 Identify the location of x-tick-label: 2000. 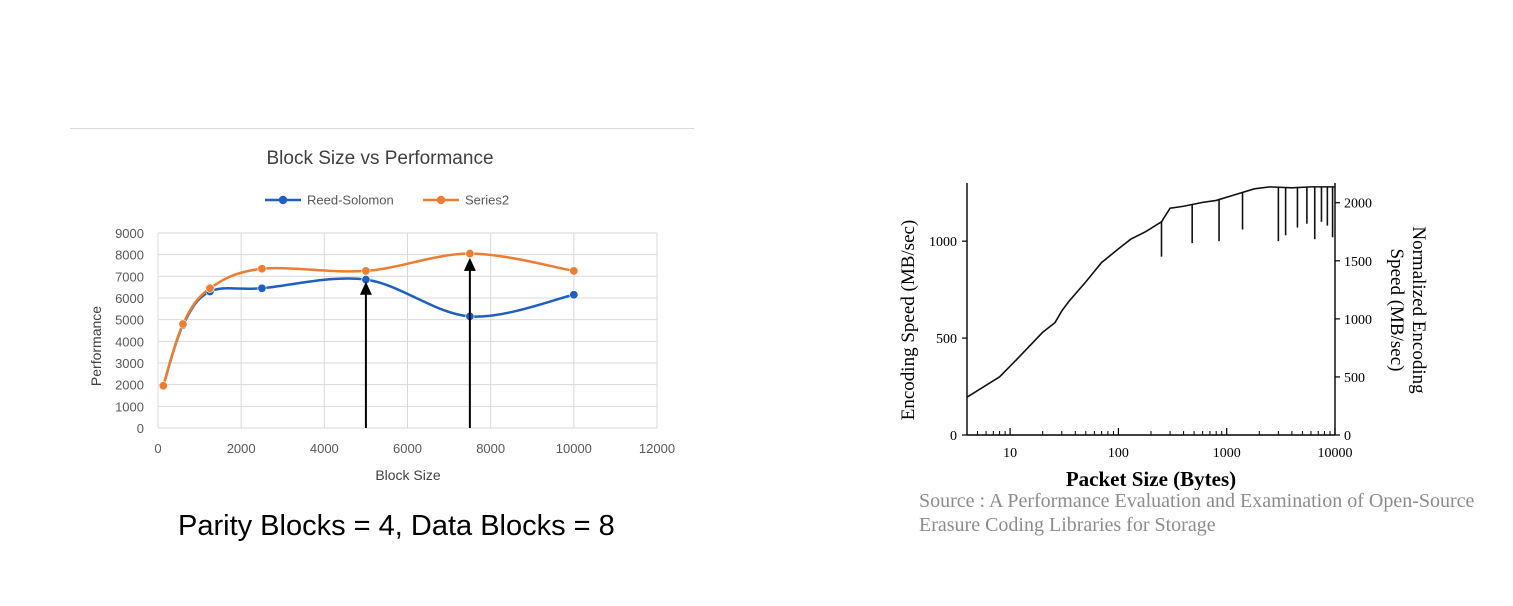
(241, 448).